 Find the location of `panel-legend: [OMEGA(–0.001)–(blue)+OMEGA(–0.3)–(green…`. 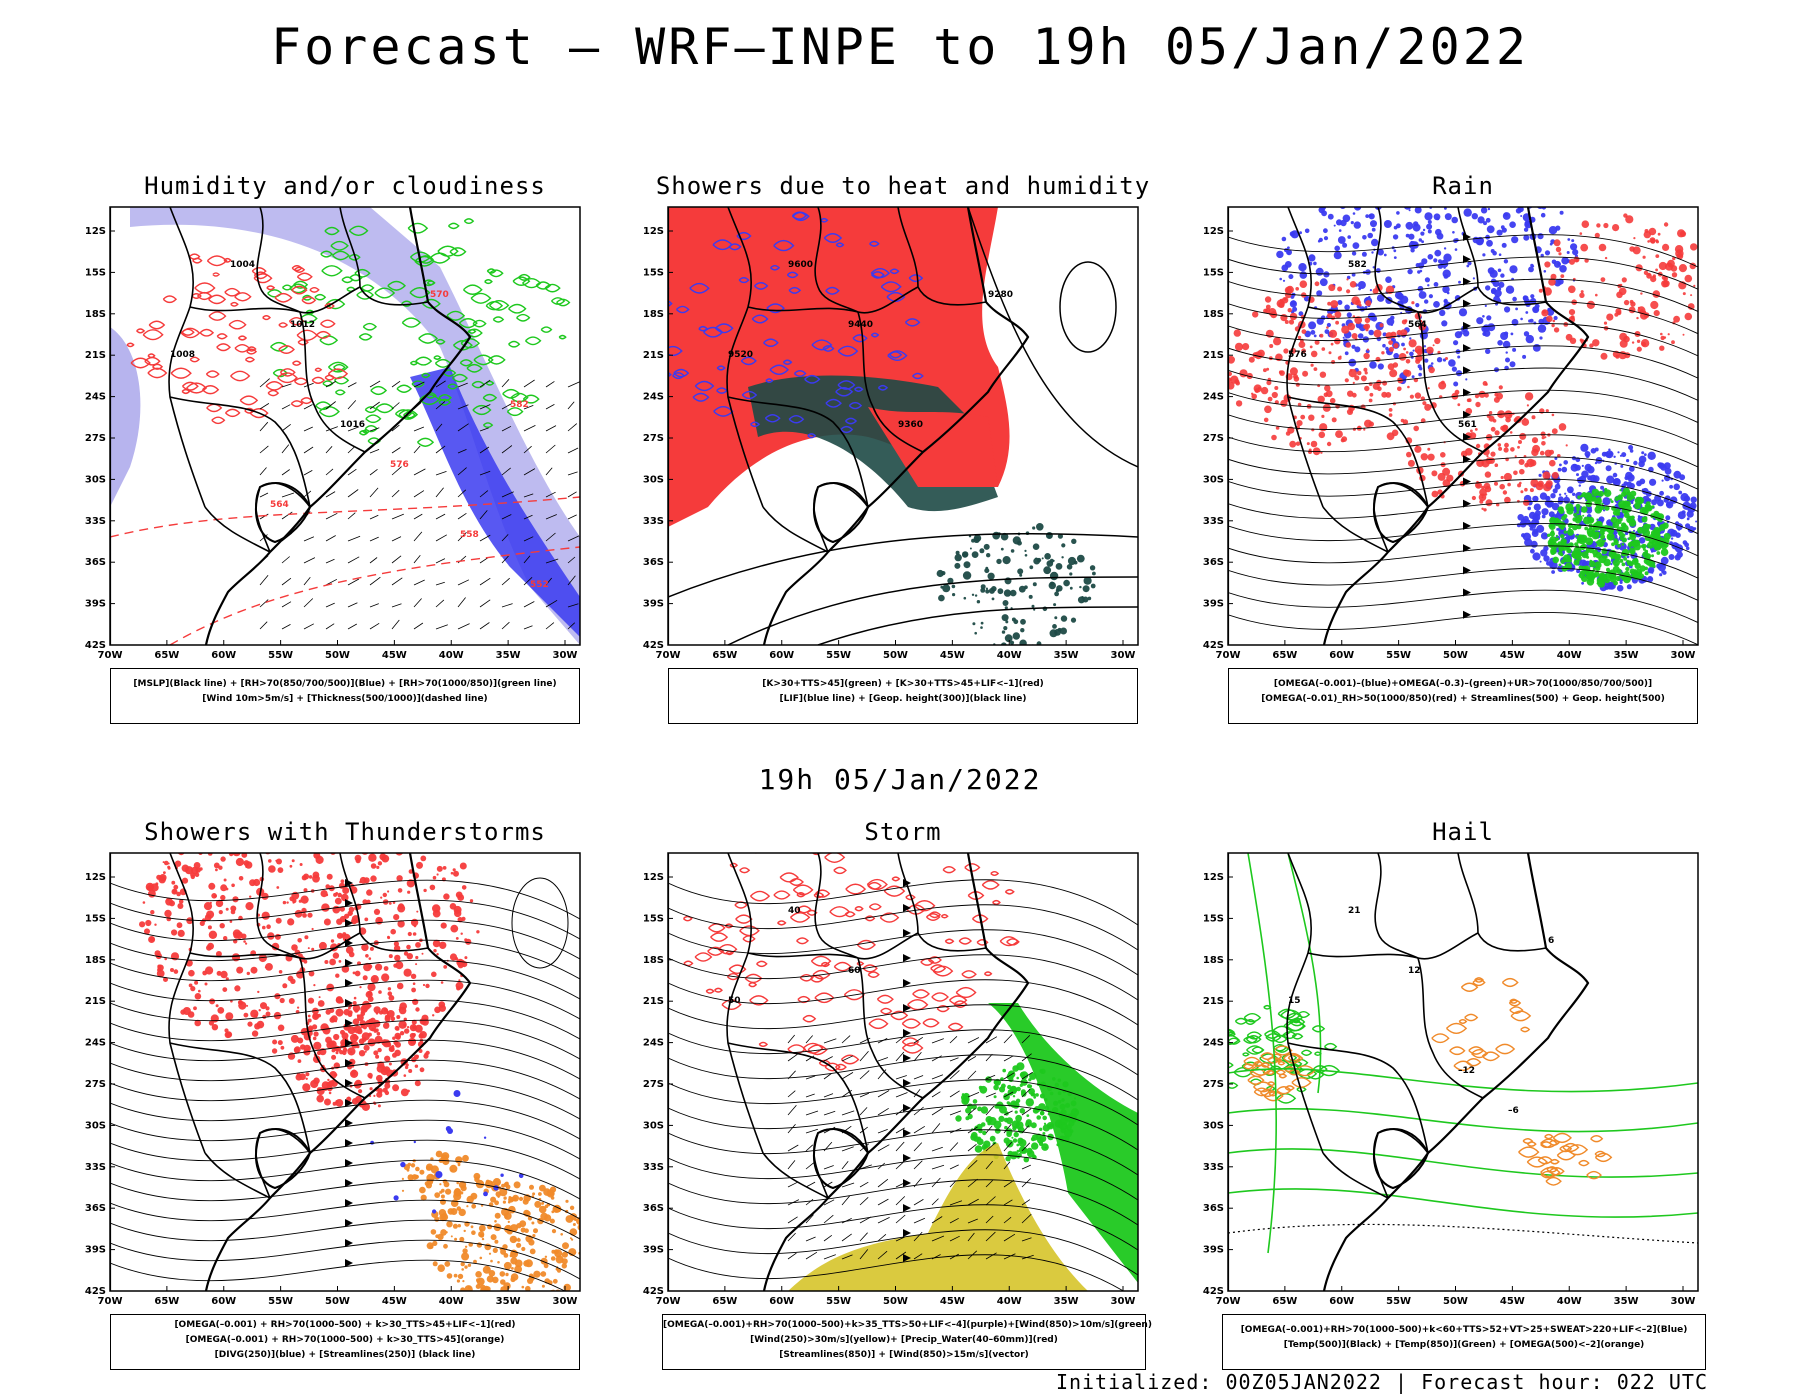

panel-legend: [OMEGA(–0.001)–(blue)+OMEGA(–0.3)–(green… is located at coordinates (1463, 696).